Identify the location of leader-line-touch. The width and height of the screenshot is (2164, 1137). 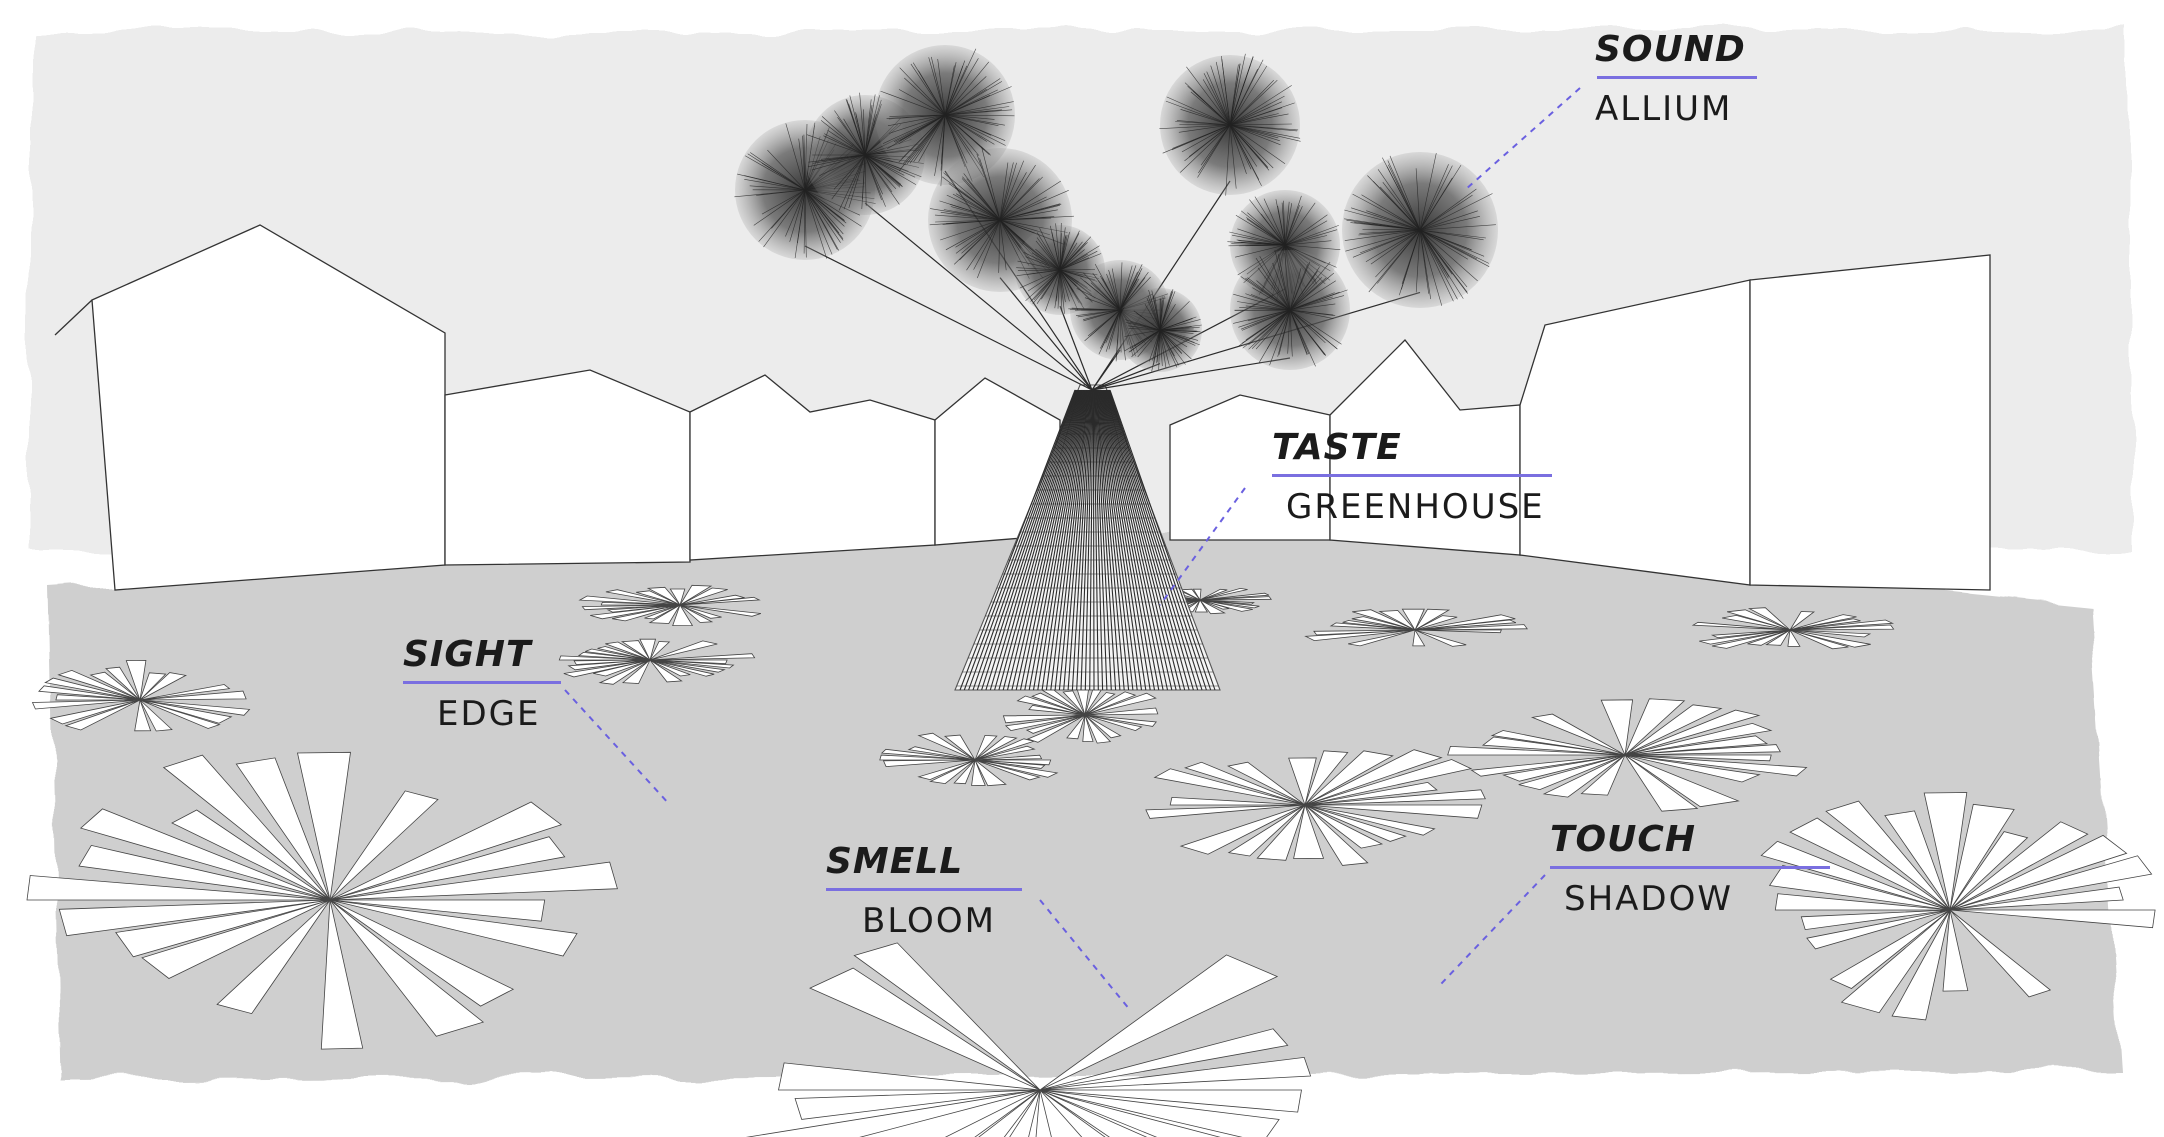
(1492, 930).